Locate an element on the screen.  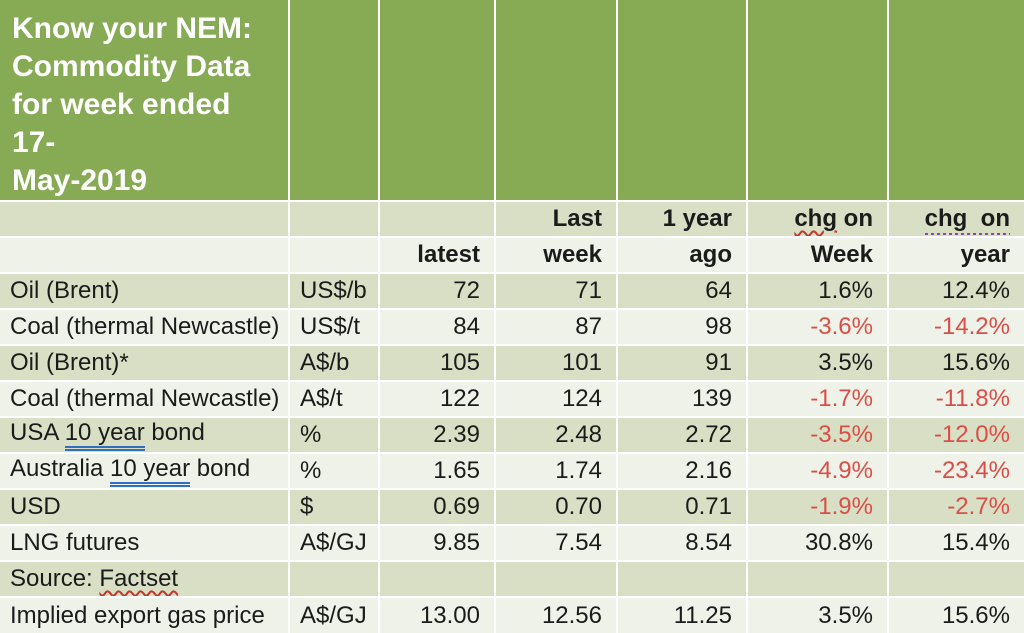
year-ago-value: 2.72 is located at coordinates (682, 435).